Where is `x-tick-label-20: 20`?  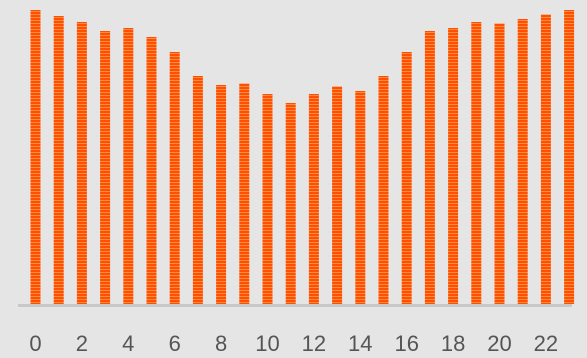 x-tick-label-20: 20 is located at coordinates (499, 343).